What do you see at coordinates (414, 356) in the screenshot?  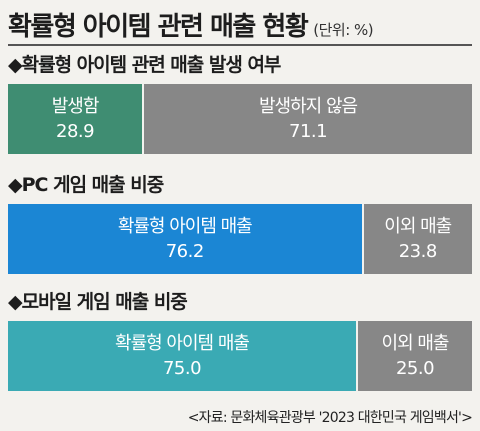 I see `bar-segment: 이외 매출 25.0` at bounding box center [414, 356].